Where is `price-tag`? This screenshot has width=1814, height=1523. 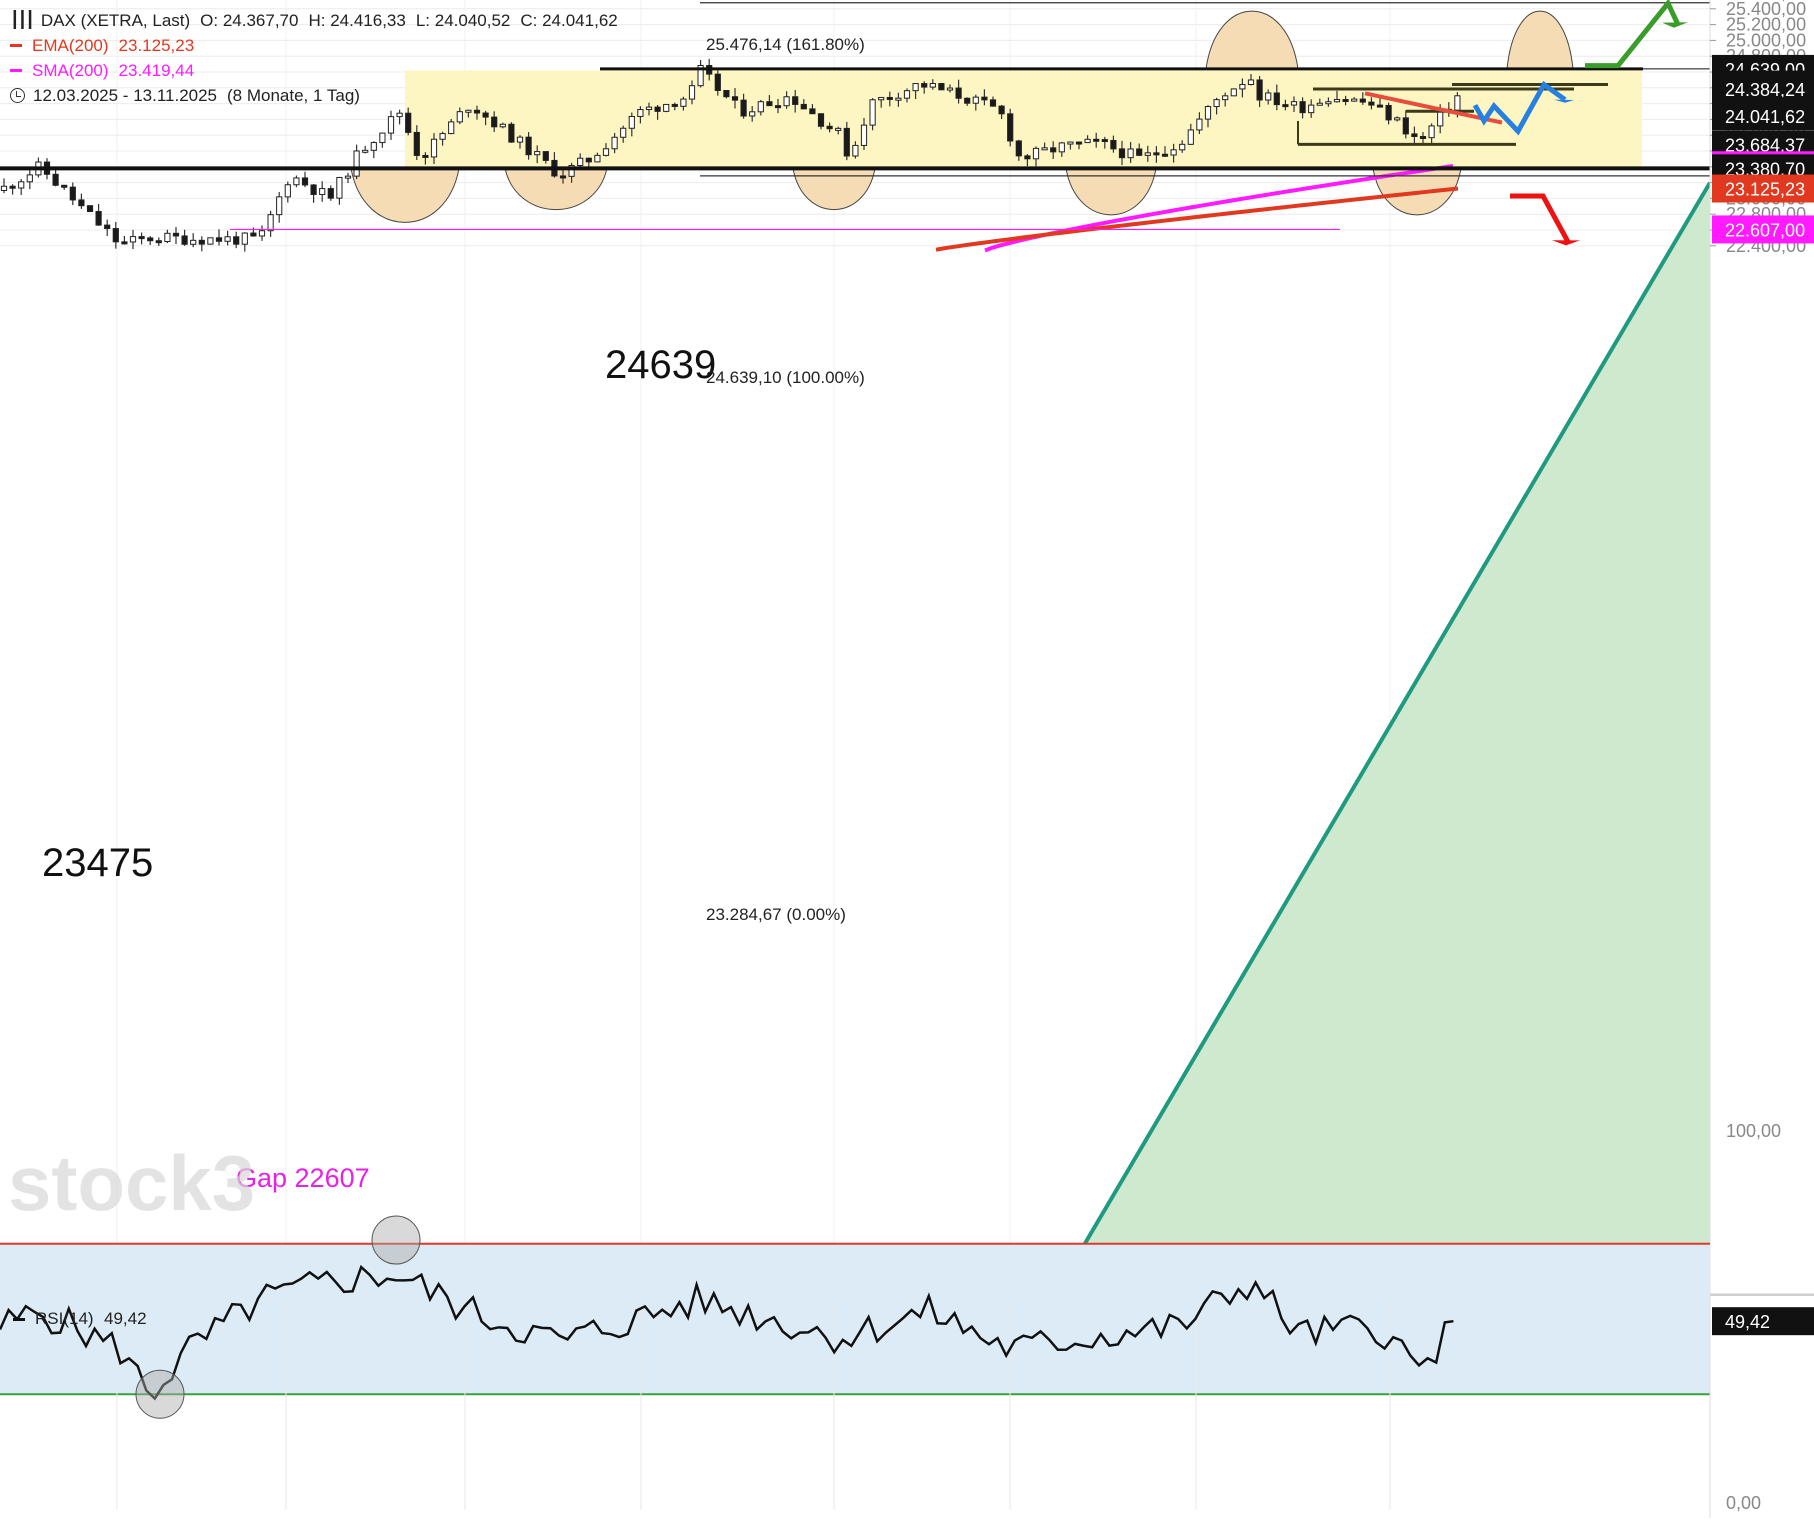 price-tag is located at coordinates (1763, 229).